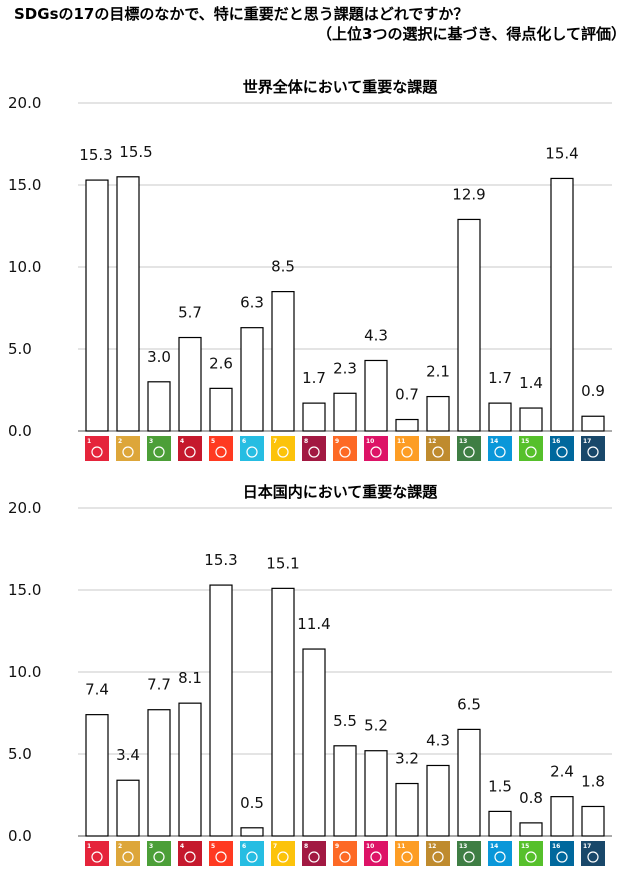 The image size is (638, 885). I want to click on value-label: 3.4, so click(128, 755).